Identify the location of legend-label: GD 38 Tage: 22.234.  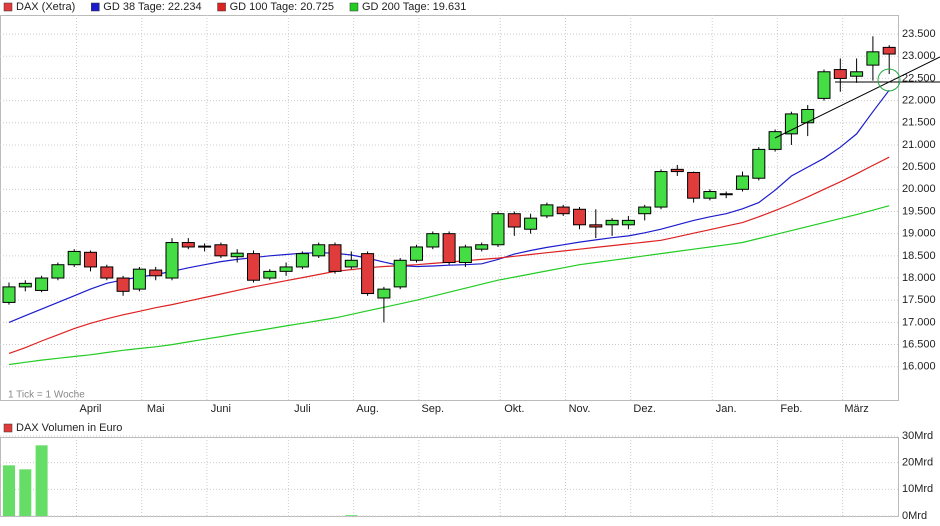
(152, 7).